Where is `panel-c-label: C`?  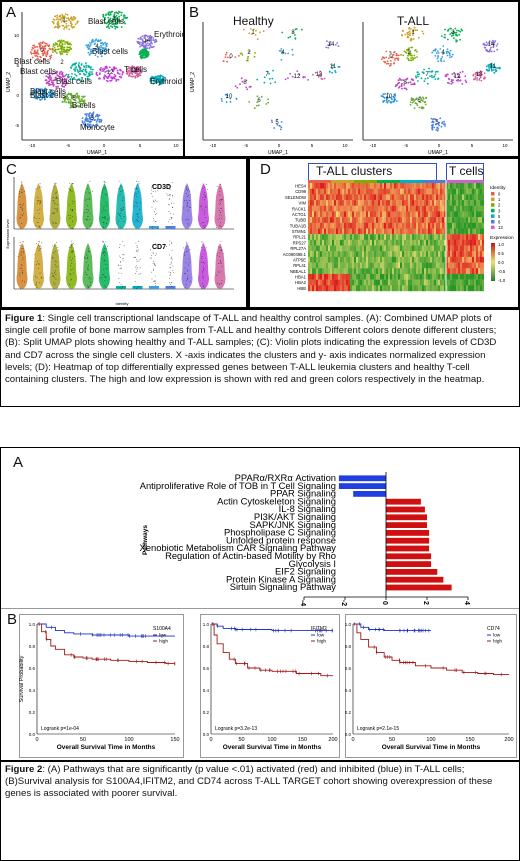
panel-c-label: C is located at coordinates (11, 169).